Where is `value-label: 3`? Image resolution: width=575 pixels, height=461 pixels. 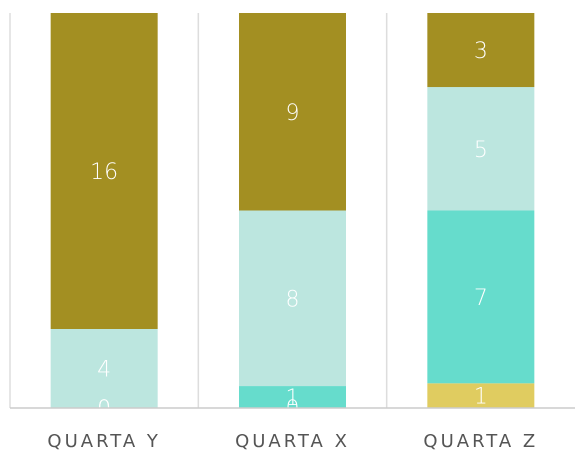 value-label: 3 is located at coordinates (481, 51).